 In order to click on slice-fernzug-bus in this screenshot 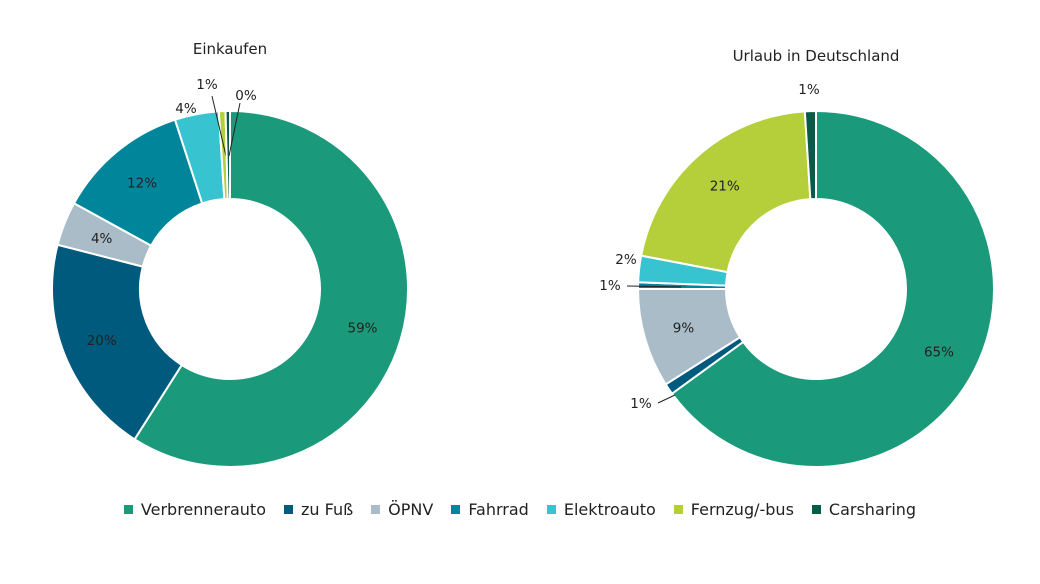, I will do `click(725, 192)`.